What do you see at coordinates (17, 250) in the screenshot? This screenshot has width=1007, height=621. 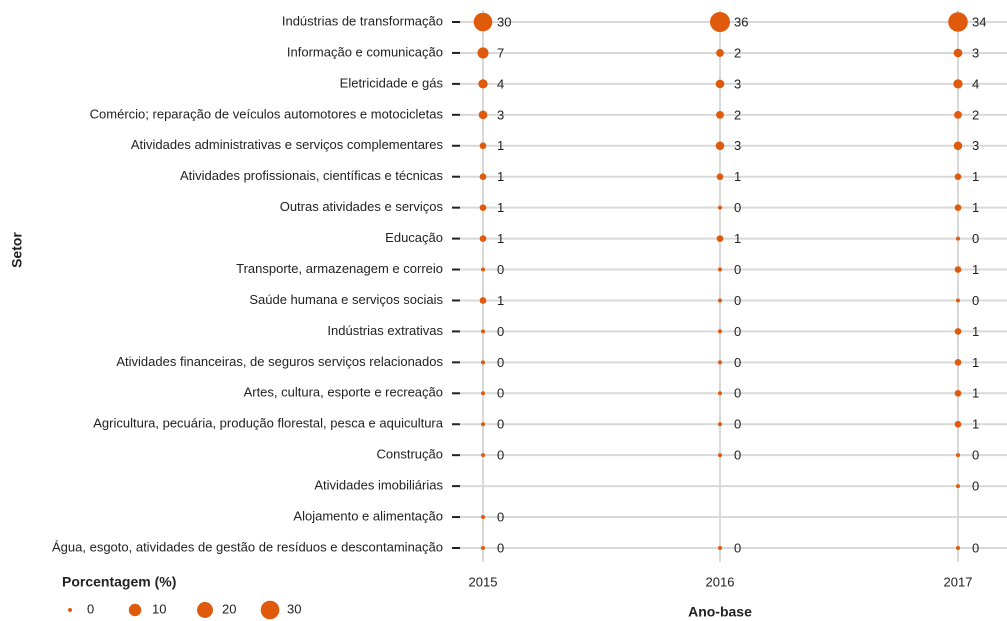 I see `y-axis-label: Setor` at bounding box center [17, 250].